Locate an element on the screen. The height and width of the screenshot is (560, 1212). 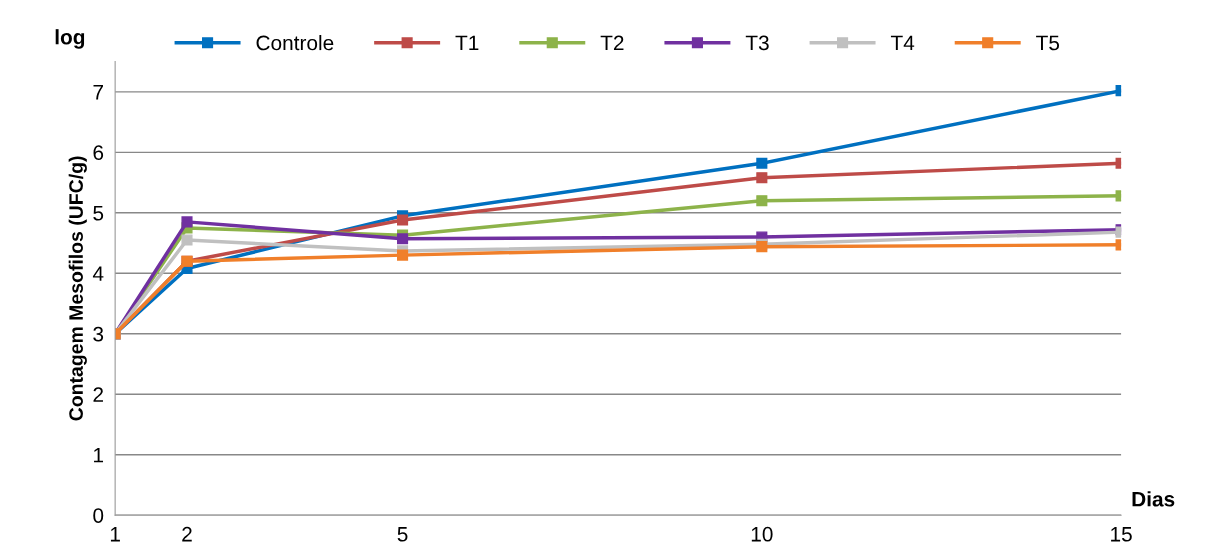
legend-label: Controle is located at coordinates (295, 42).